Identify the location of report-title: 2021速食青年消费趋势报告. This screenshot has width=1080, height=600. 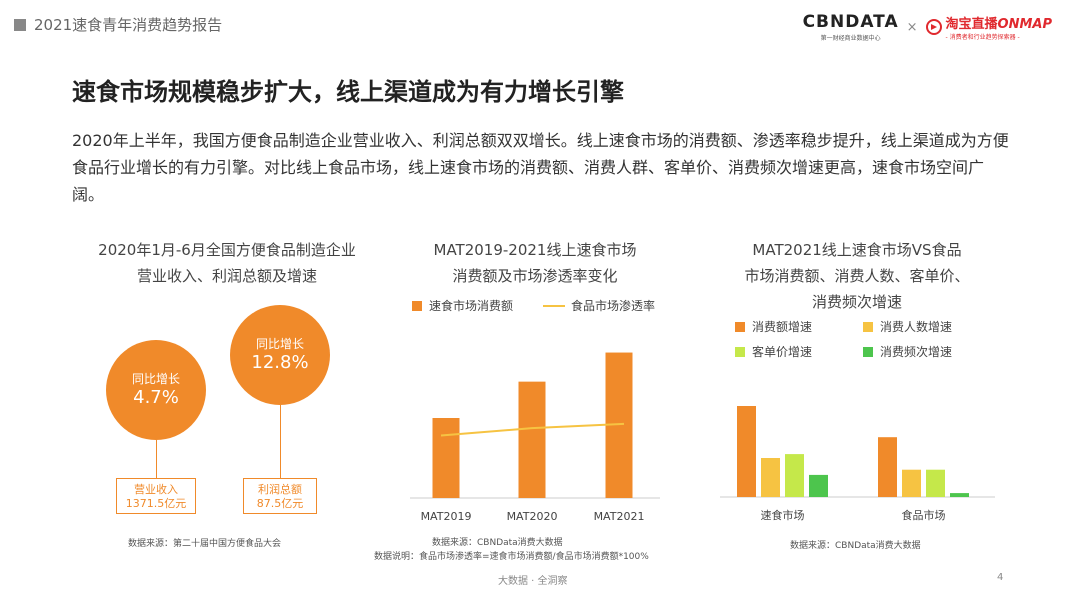
(128, 25).